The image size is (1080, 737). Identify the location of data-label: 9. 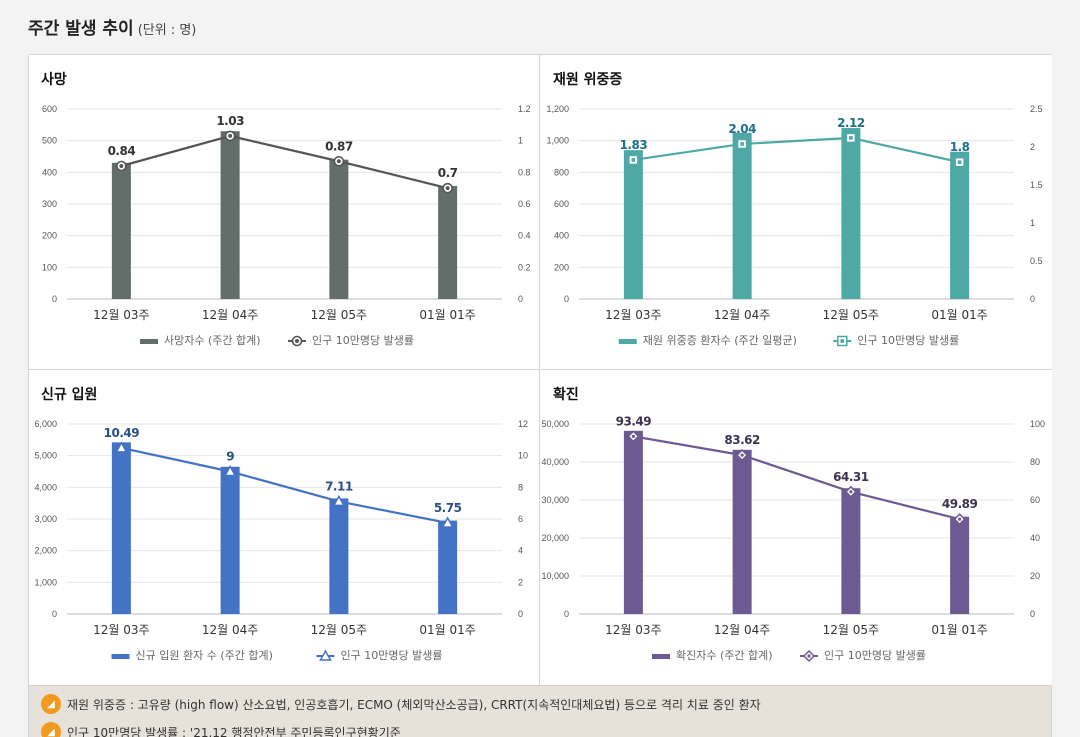
(230, 457).